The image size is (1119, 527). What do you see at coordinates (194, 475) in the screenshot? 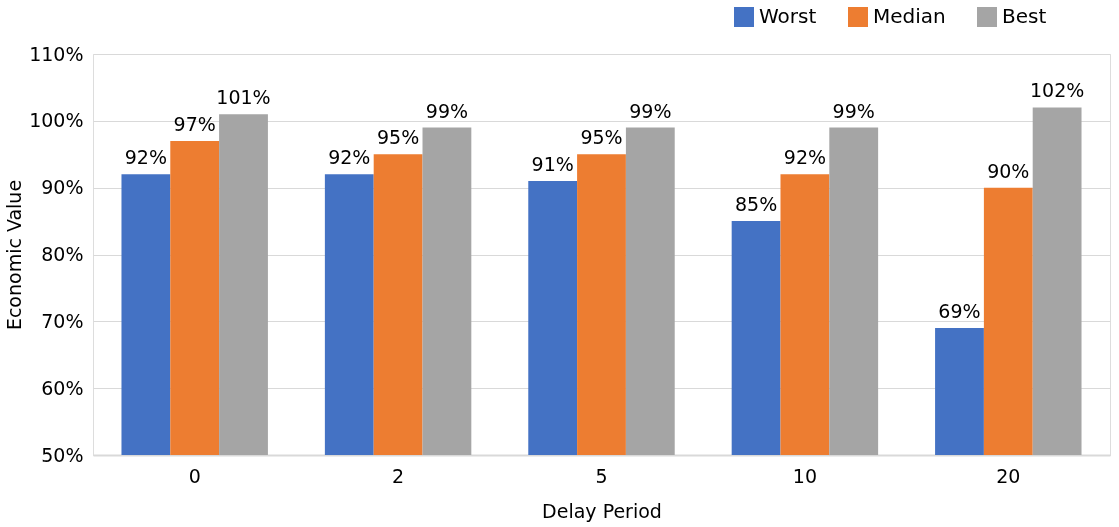
I see `x-tick-label: 0` at bounding box center [194, 475].